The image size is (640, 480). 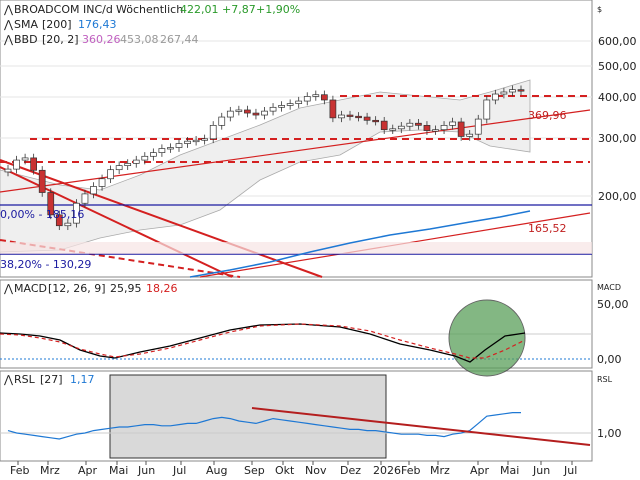 I want to click on sma-params: [200], so click(x=57, y=24).